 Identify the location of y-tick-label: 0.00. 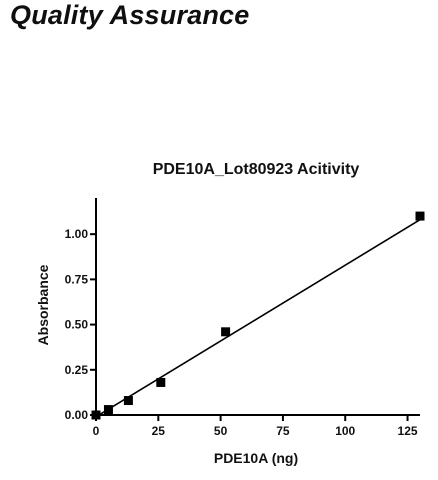
(77, 415).